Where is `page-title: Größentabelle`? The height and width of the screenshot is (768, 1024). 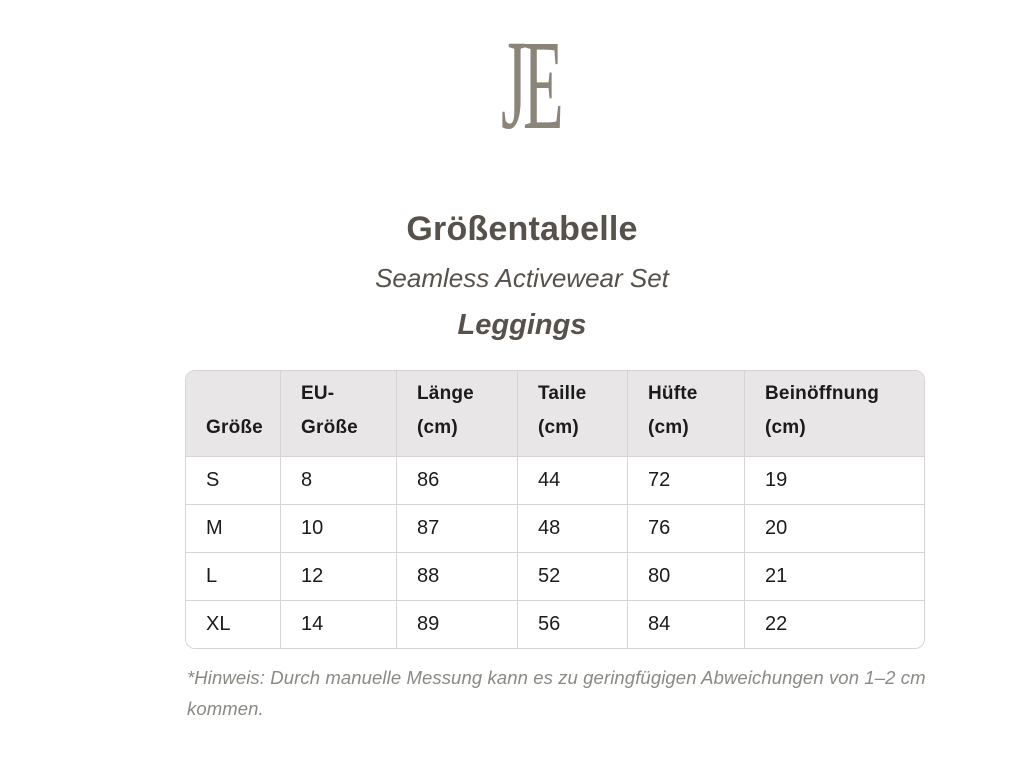
page-title: Größentabelle is located at coordinates (522, 229).